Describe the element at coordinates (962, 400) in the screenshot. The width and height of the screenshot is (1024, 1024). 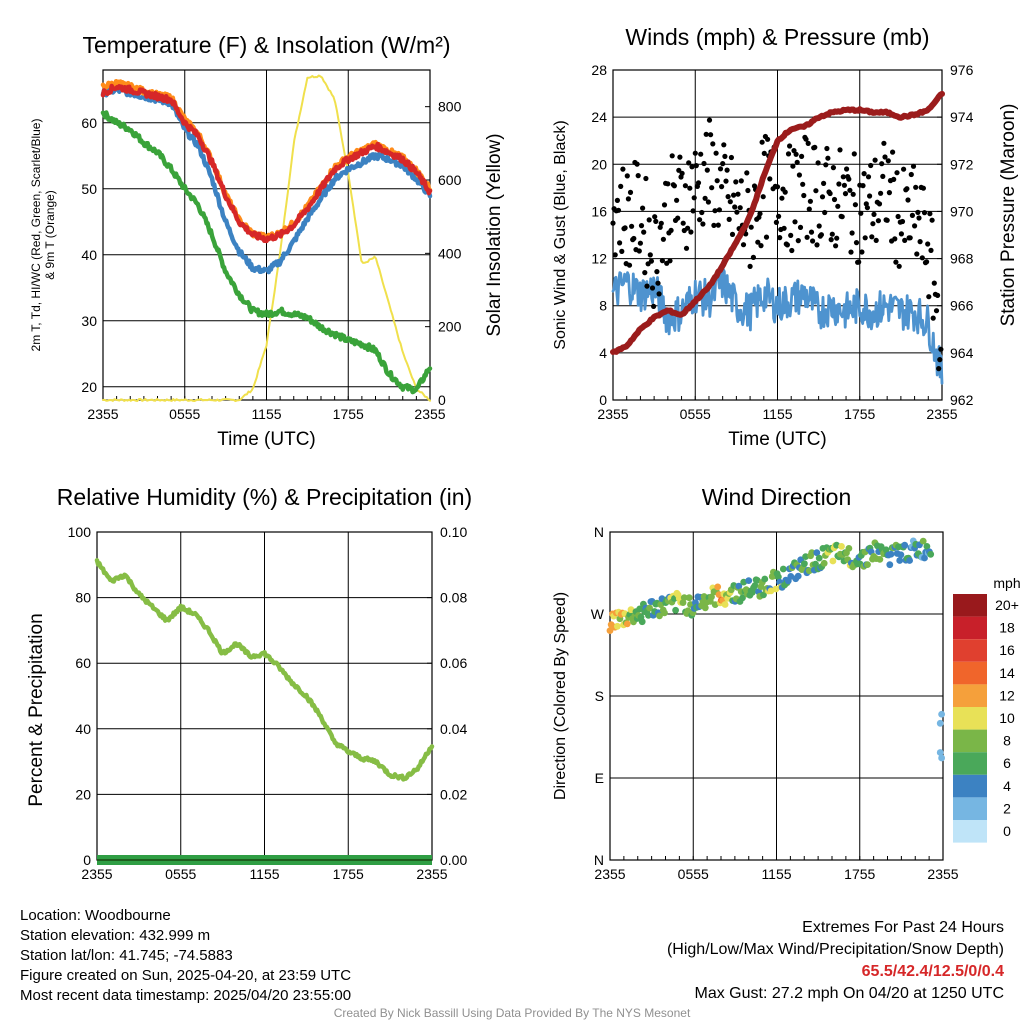
I see `winds-y2tick-label: 962` at that location.